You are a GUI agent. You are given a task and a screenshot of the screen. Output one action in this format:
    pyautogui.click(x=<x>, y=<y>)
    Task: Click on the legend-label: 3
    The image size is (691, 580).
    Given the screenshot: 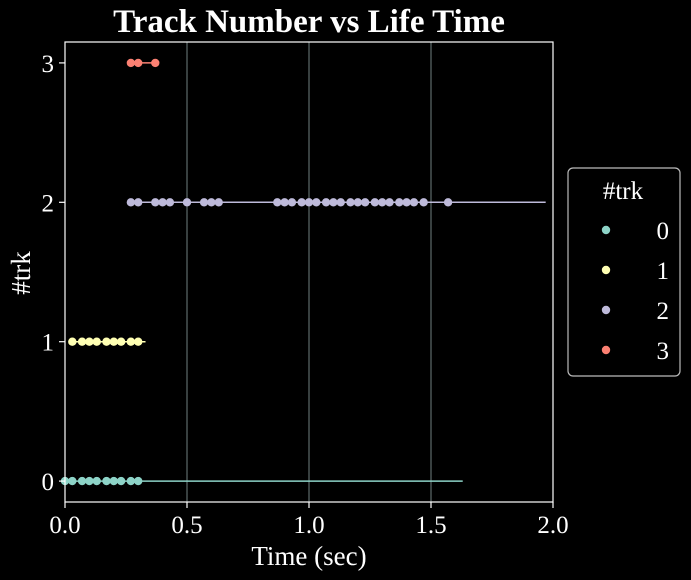 What is the action you would take?
    pyautogui.click(x=663, y=351)
    